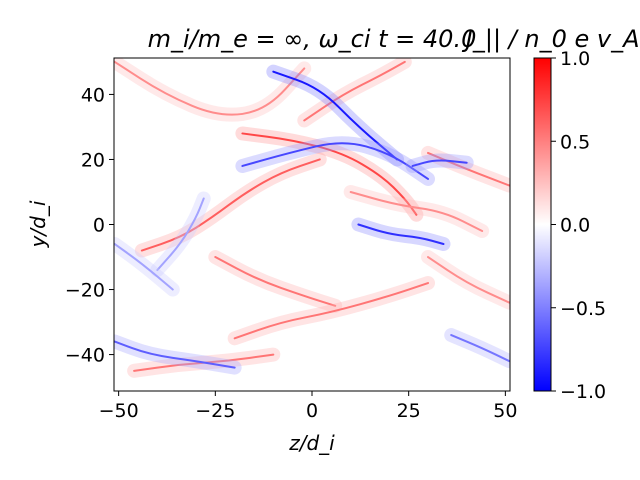  I want to click on y-tick-label-3: 20, so click(93, 160).